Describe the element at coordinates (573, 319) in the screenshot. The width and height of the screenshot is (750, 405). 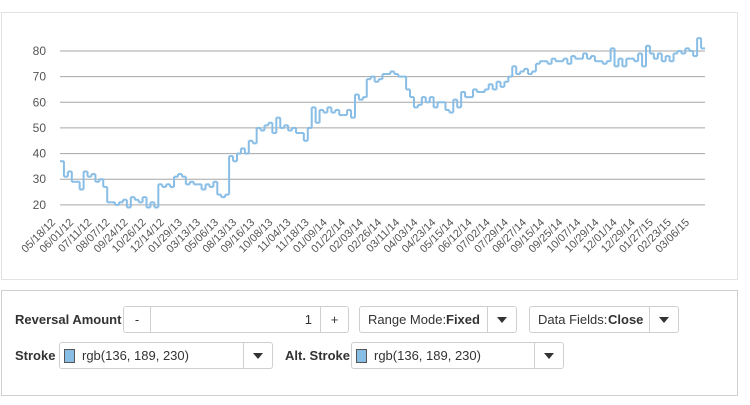
I see `data-fields-prefix: Data Fields:` at that location.